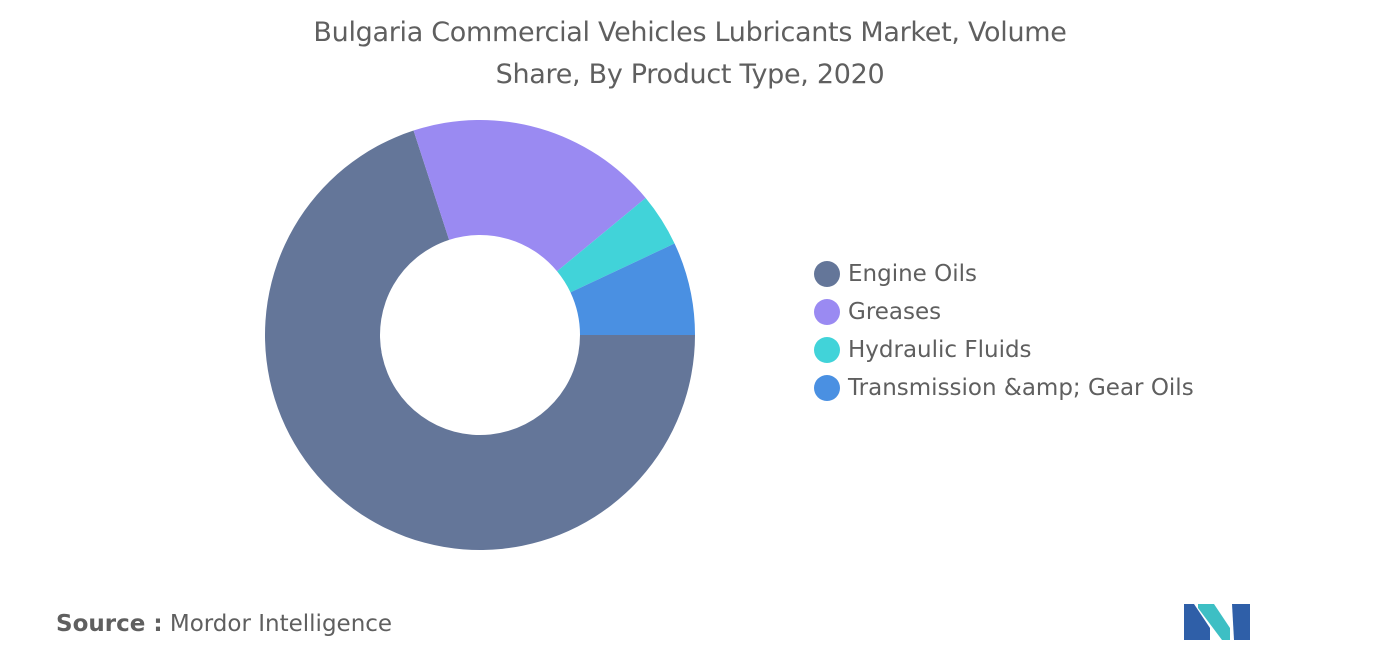 The image size is (1376, 665). Describe the element at coordinates (529, 195) in the screenshot. I see `donut-slice-greases` at that location.